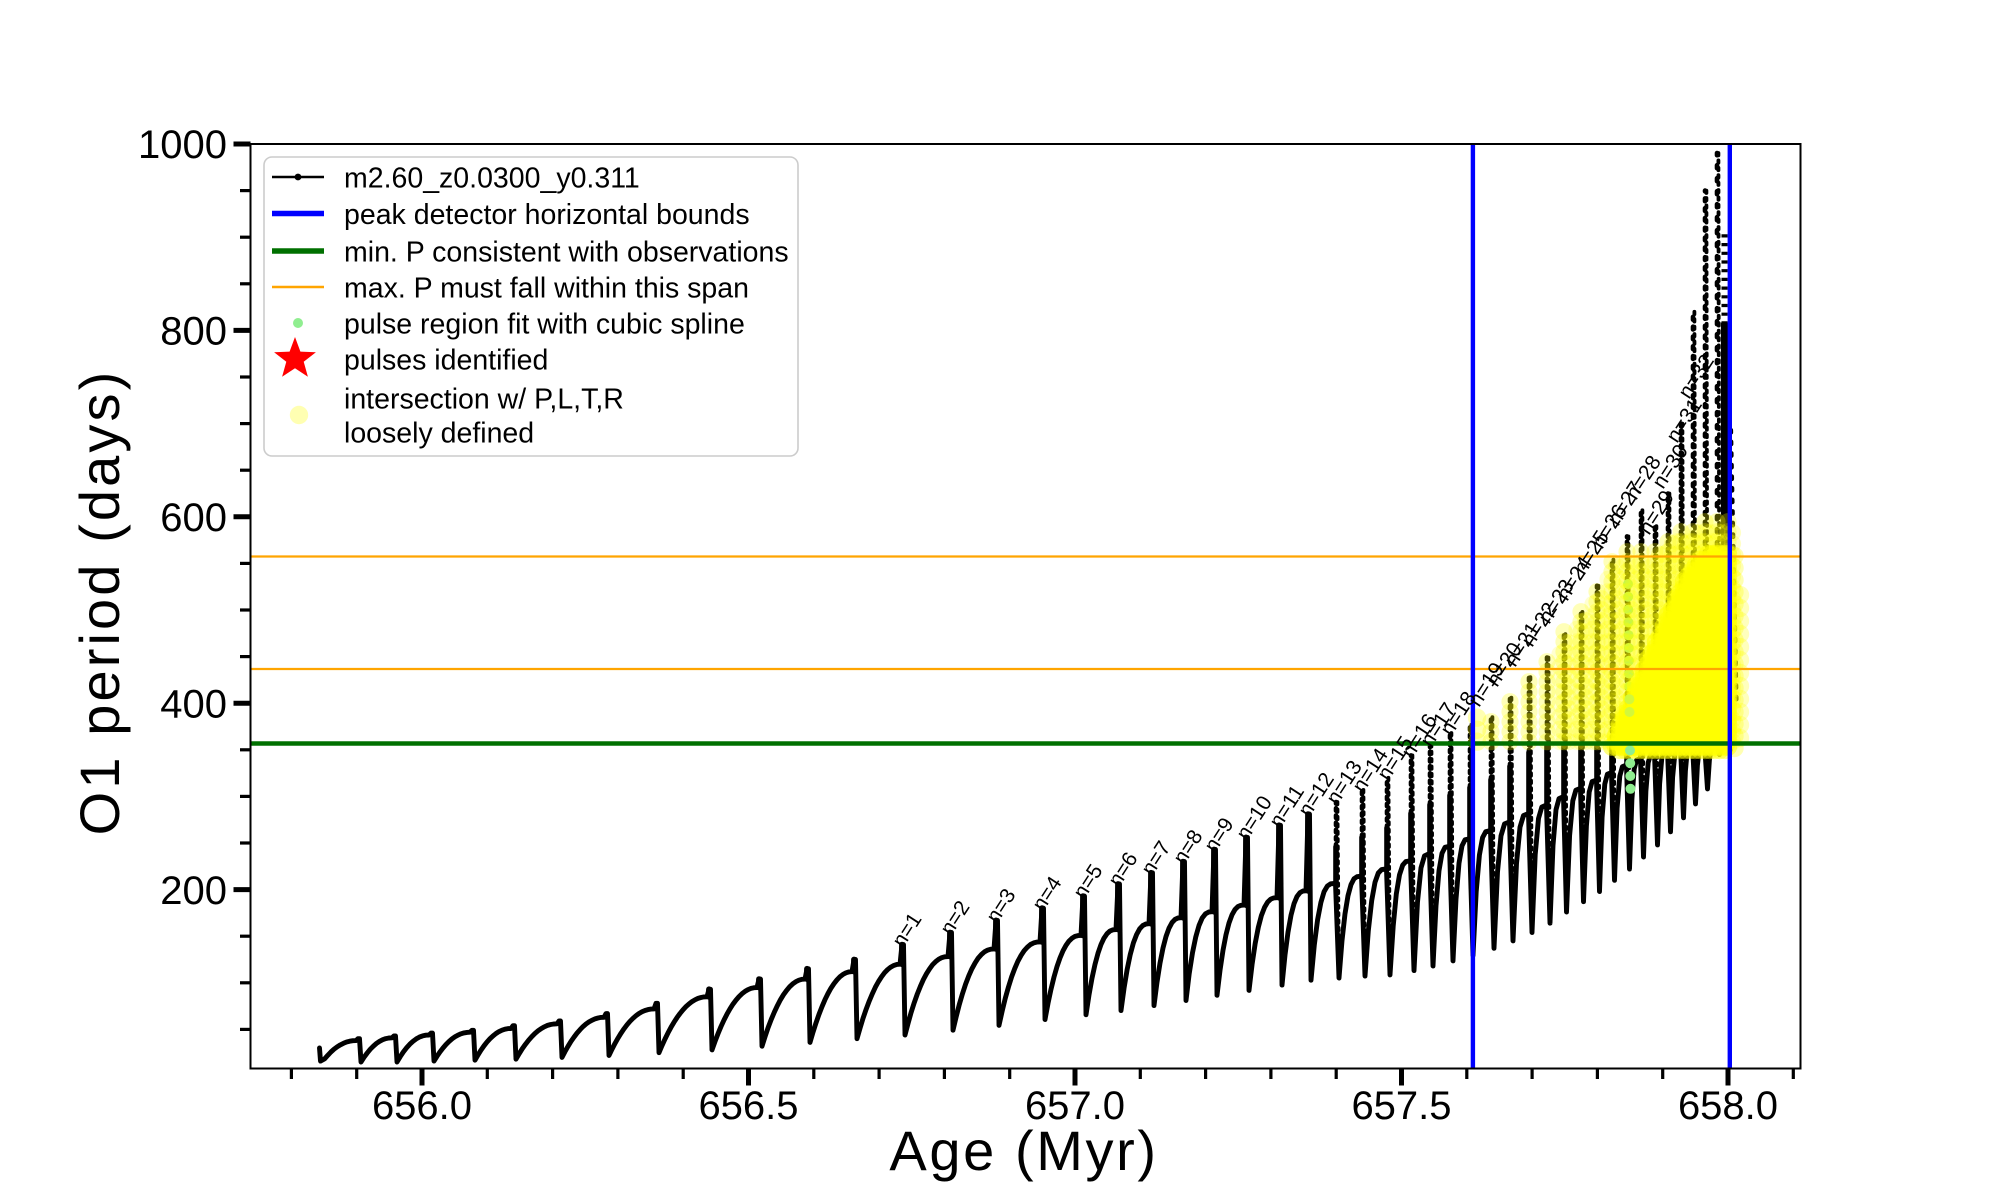 The image size is (2000, 1200). I want to click on svg-text: 600, so click(193, 518).